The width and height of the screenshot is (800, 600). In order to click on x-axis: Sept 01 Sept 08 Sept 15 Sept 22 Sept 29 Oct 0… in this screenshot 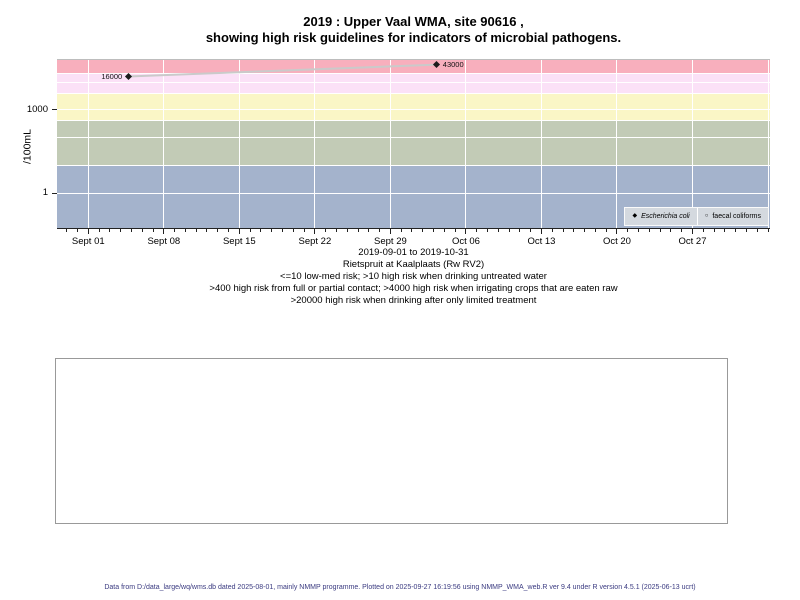, I will do `click(413, 245)`.